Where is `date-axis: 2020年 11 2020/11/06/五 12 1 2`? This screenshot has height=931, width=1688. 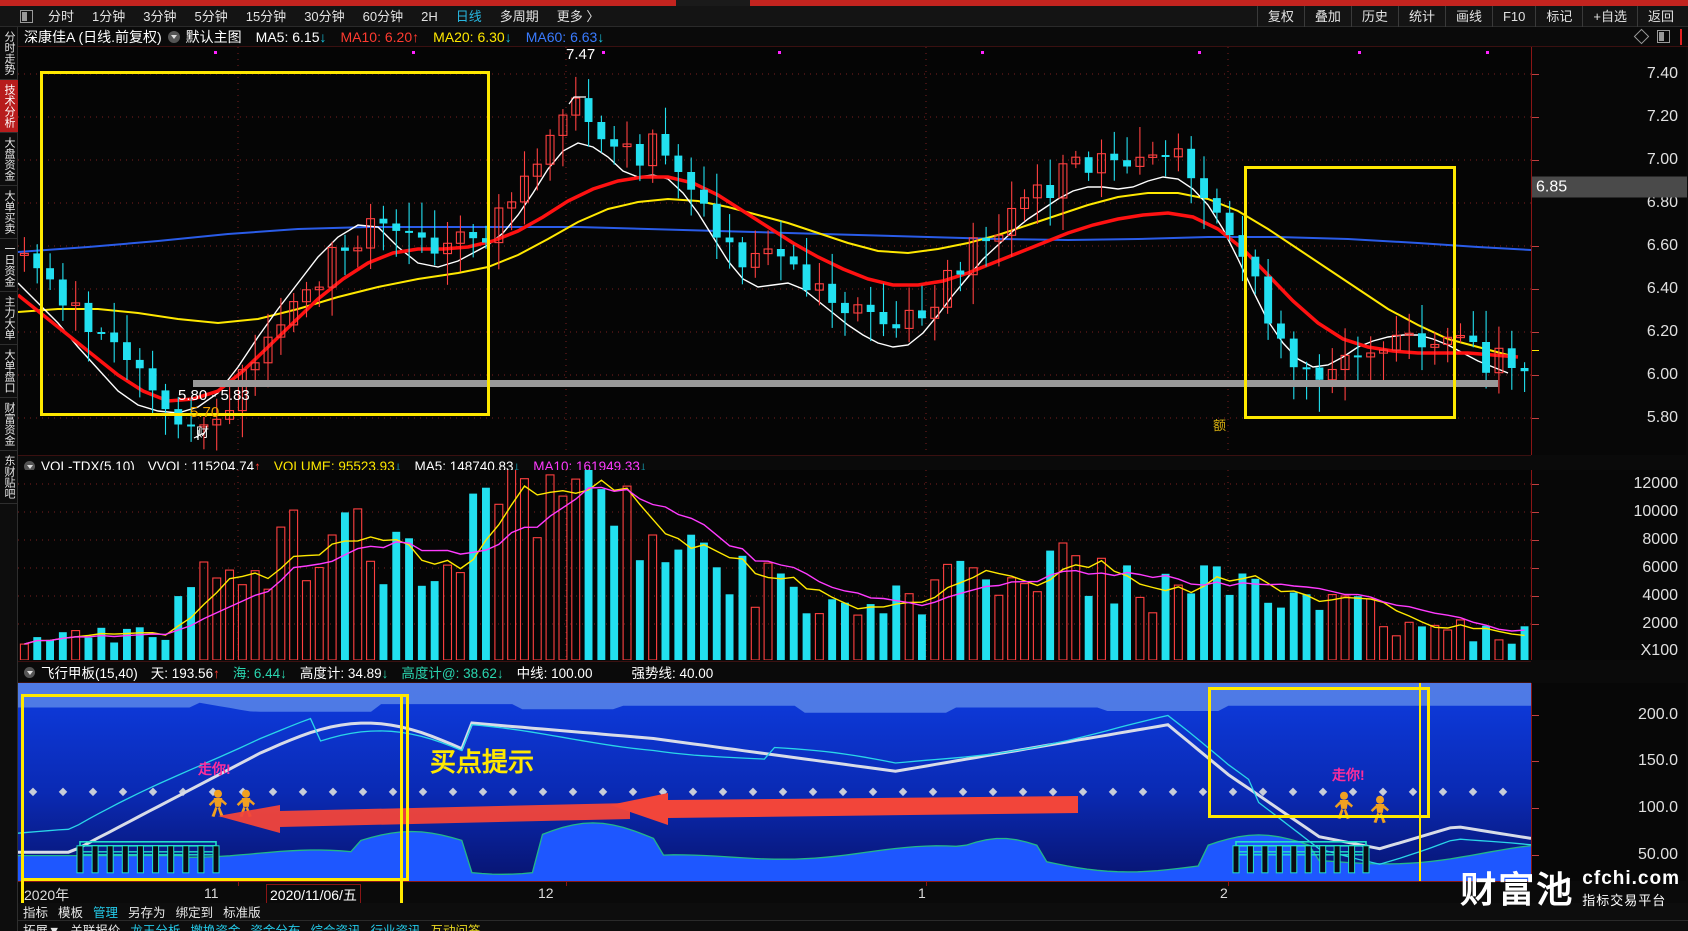
date-axis: 2020年 11 2020/11/06/五 12 1 2 is located at coordinates (774, 893).